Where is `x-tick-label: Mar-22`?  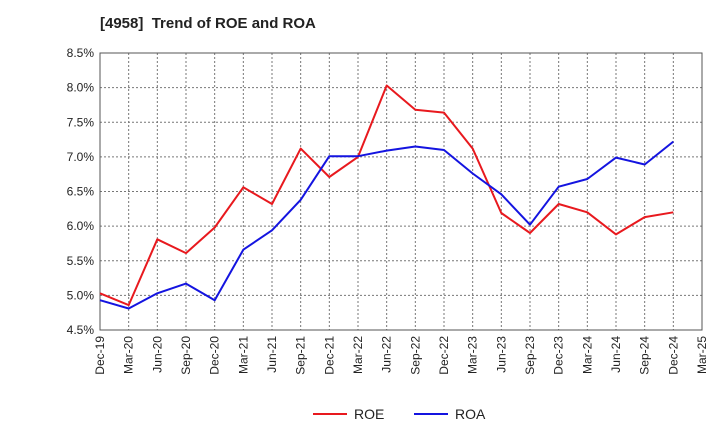 x-tick-label: Mar-22 is located at coordinates (358, 355).